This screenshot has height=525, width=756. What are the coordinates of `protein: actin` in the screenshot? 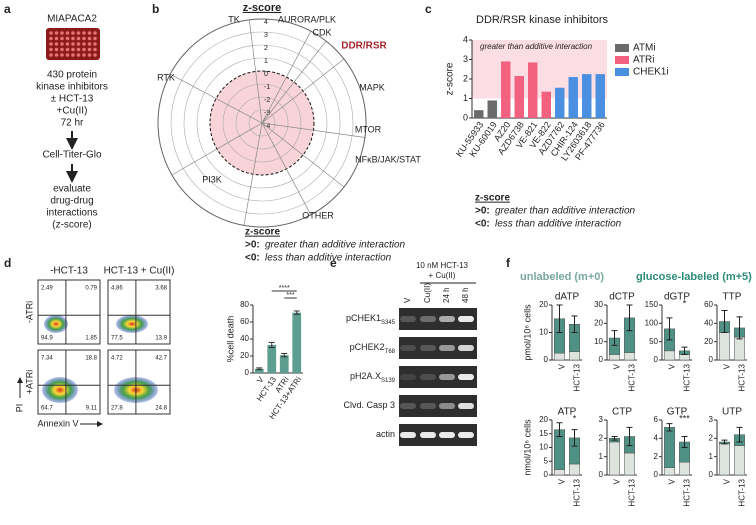 It's located at (385, 434).